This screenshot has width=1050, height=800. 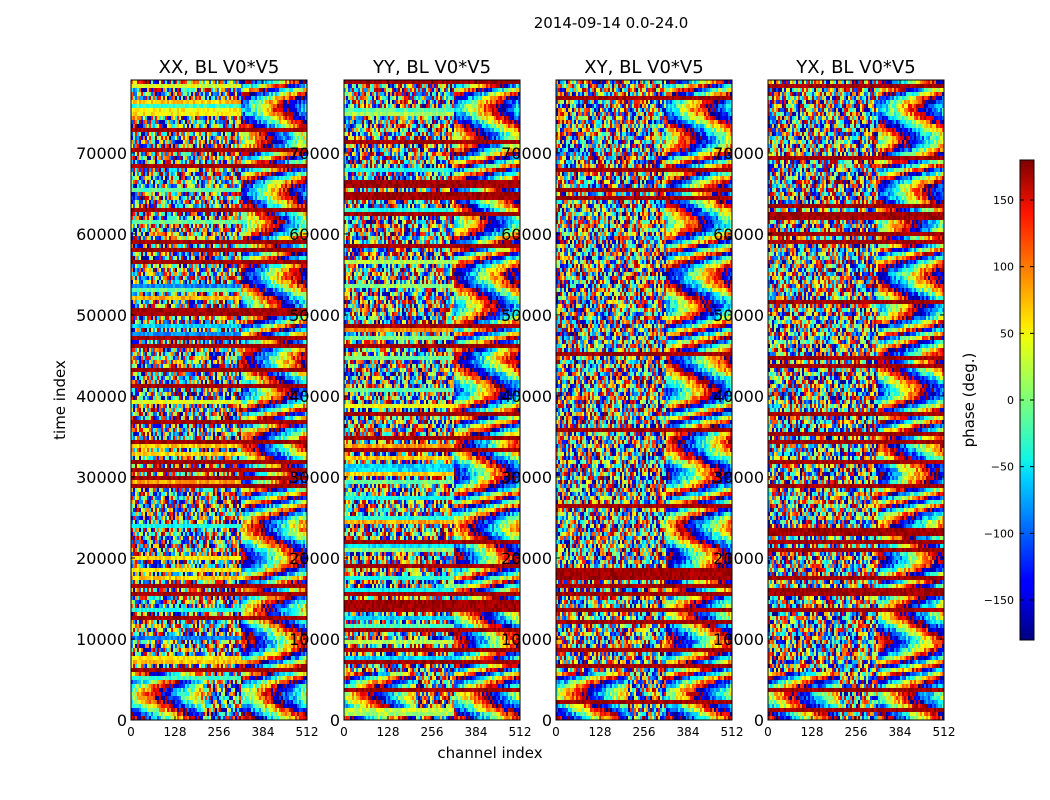 I want to click on panel-0-raster, so click(x=219, y=400).